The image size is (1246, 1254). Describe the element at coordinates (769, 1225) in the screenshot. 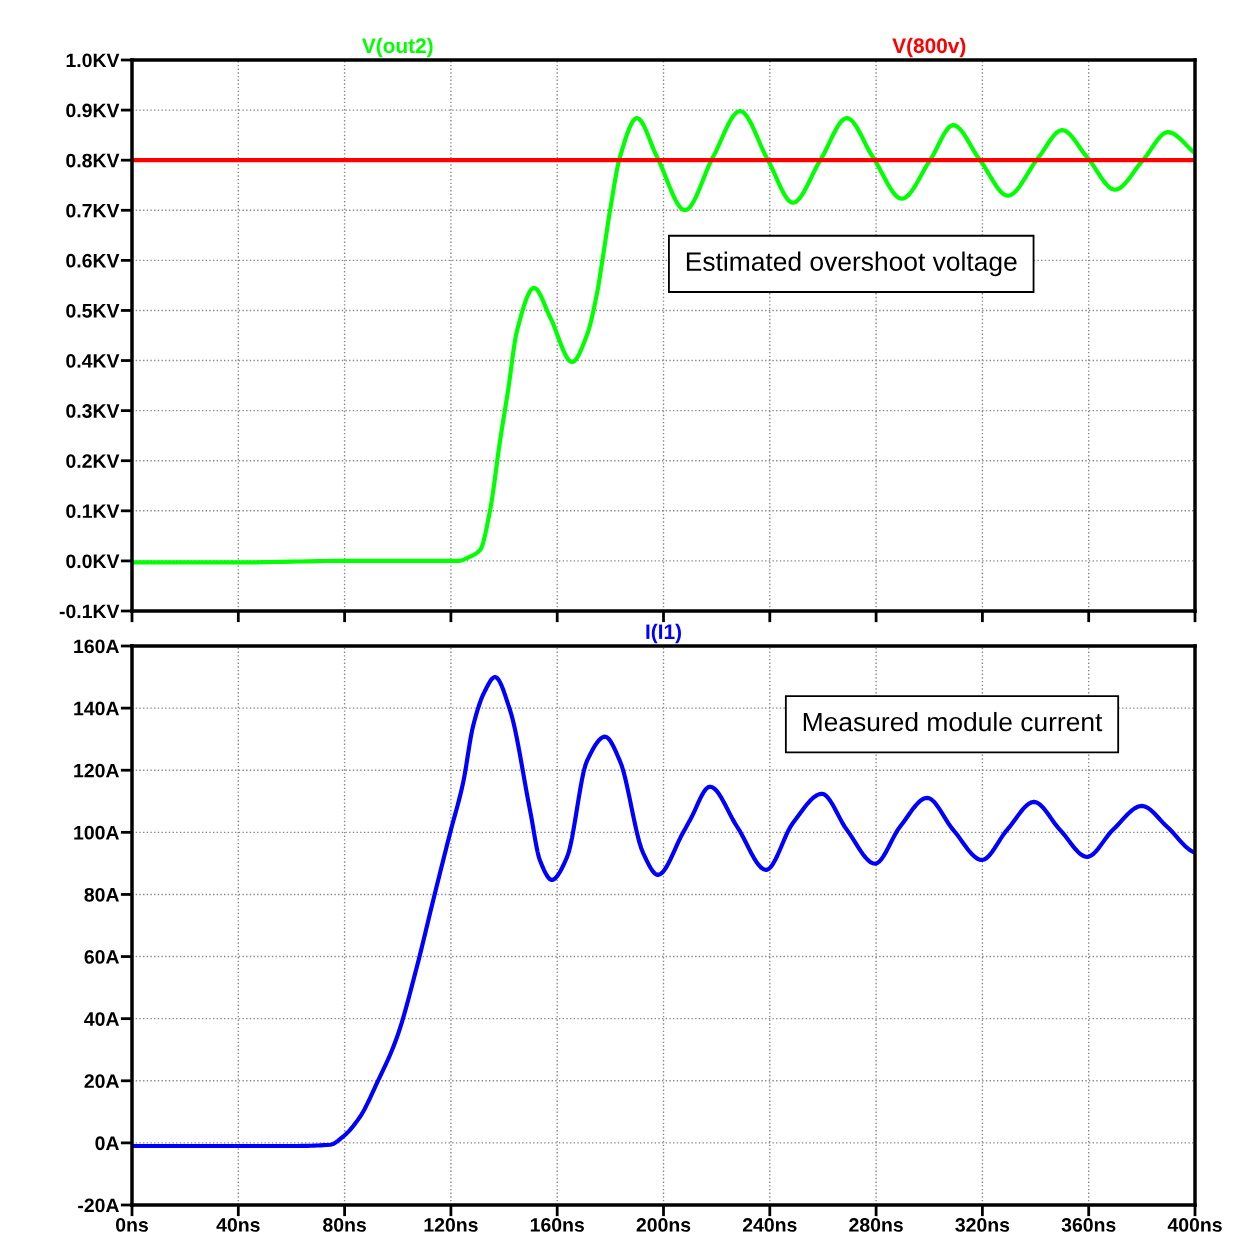

I see `x-tick-label: 240ns` at that location.